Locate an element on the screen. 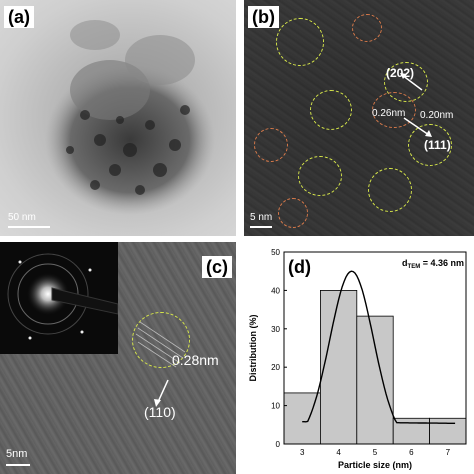  panel-label-b: (b) is located at coordinates (263, 17).